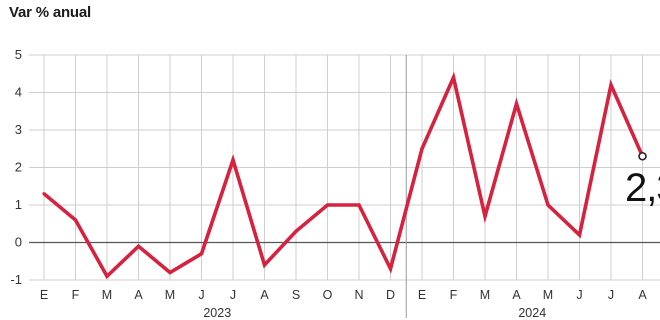 The width and height of the screenshot is (660, 320). I want to click on y-tick-label: 5, so click(18, 54).